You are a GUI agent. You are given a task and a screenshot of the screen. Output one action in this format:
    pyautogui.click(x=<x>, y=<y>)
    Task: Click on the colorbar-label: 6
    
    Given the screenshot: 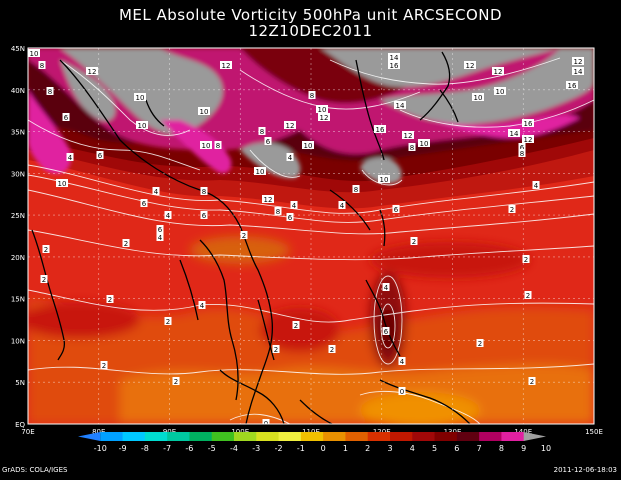 What is the action you would take?
    pyautogui.click(x=456, y=448)
    